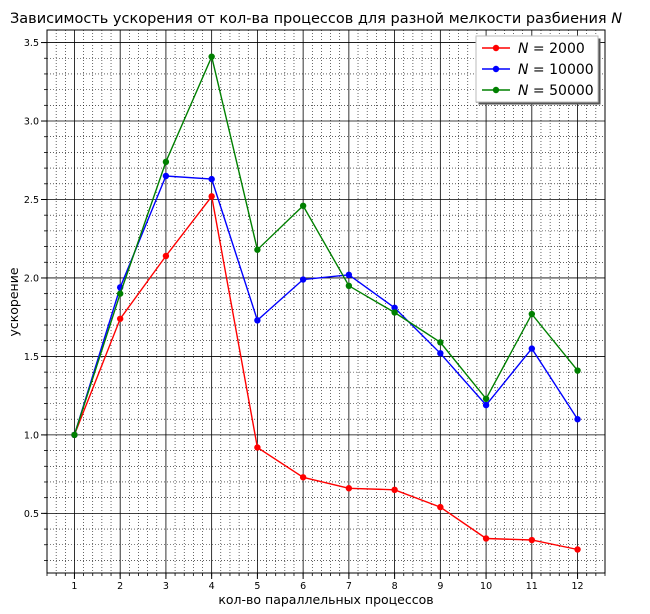 The width and height of the screenshot is (650, 614). What do you see at coordinates (395, 586) in the screenshot?
I see `x-tick-label: 8` at bounding box center [395, 586].